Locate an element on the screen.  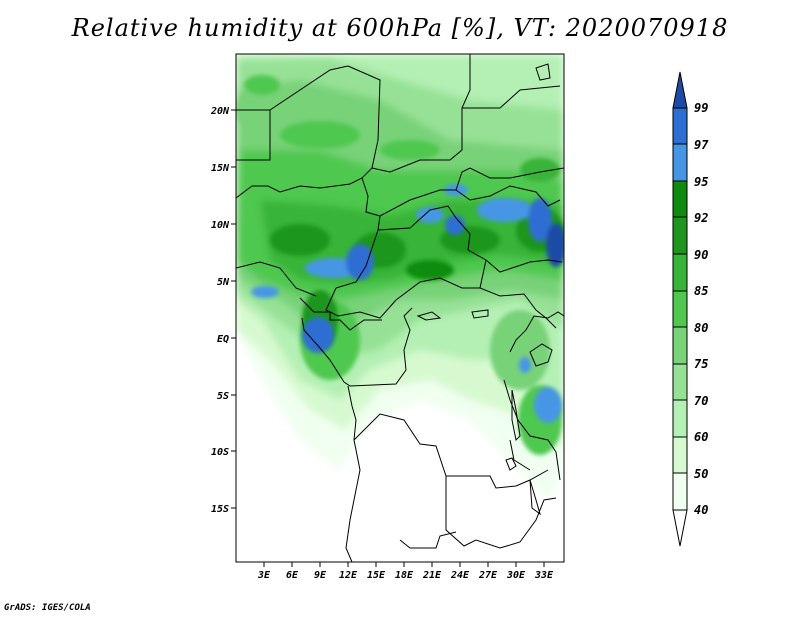
colorbar-label: 95 is located at coordinates (701, 182).